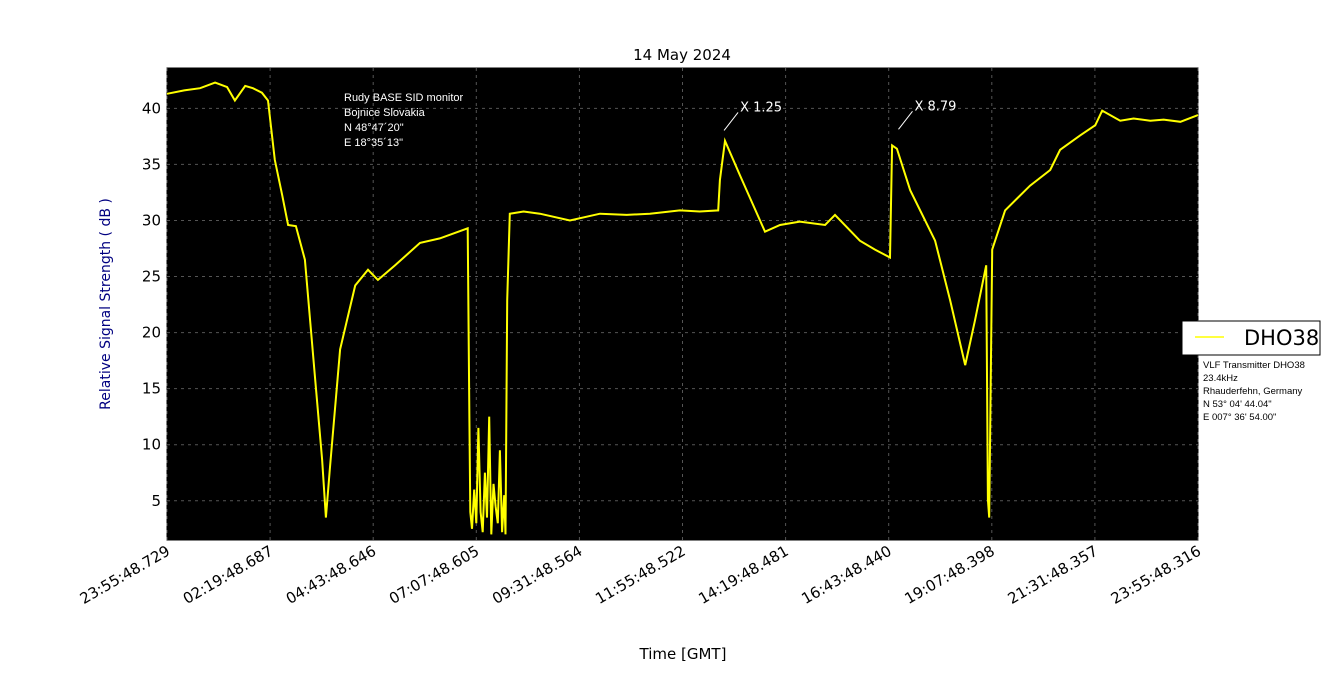  I want to click on annotation-label: X 1.25, so click(761, 107).